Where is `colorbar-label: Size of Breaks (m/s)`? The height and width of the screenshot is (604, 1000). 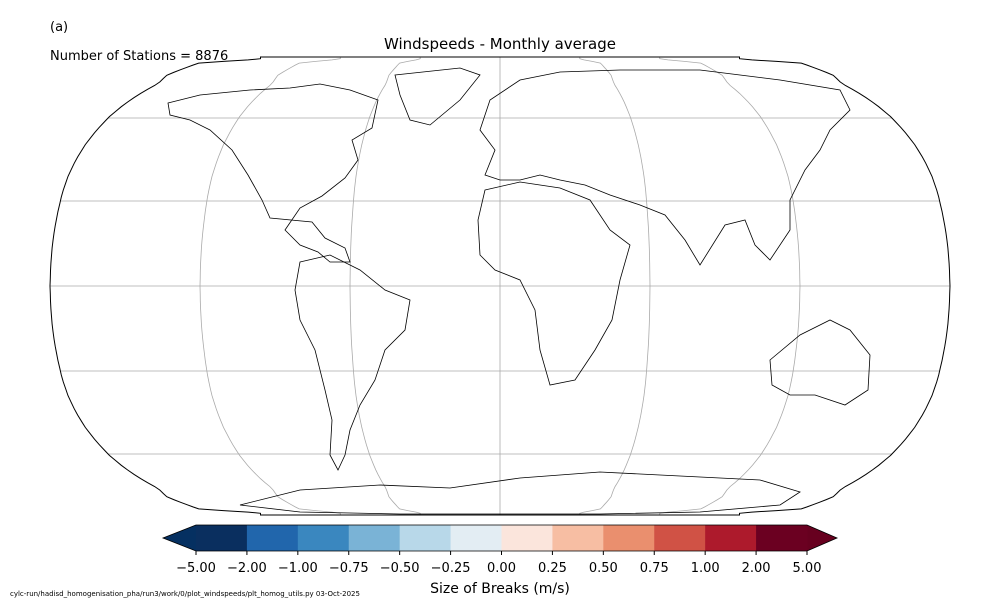 colorbar-label: Size of Breaks (m/s) is located at coordinates (500, 589).